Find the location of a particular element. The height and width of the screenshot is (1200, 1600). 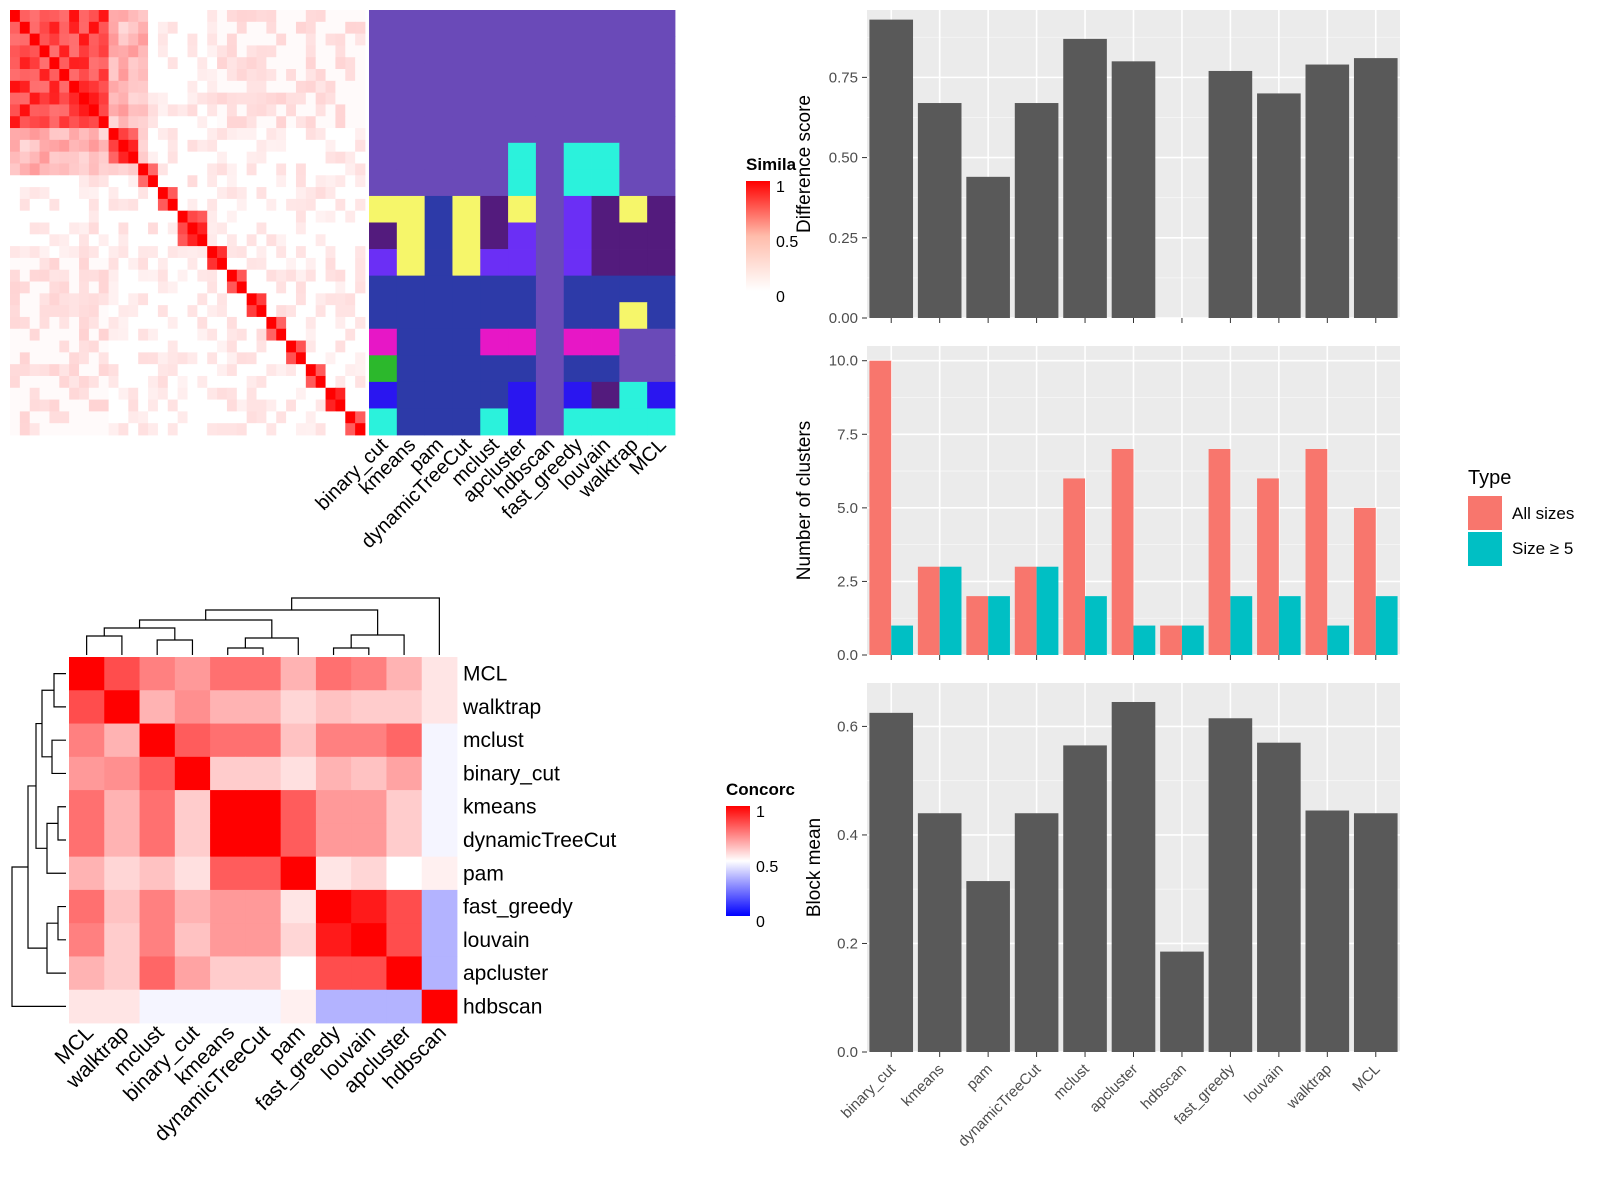

bar-size5 is located at coordinates (1144, 640).